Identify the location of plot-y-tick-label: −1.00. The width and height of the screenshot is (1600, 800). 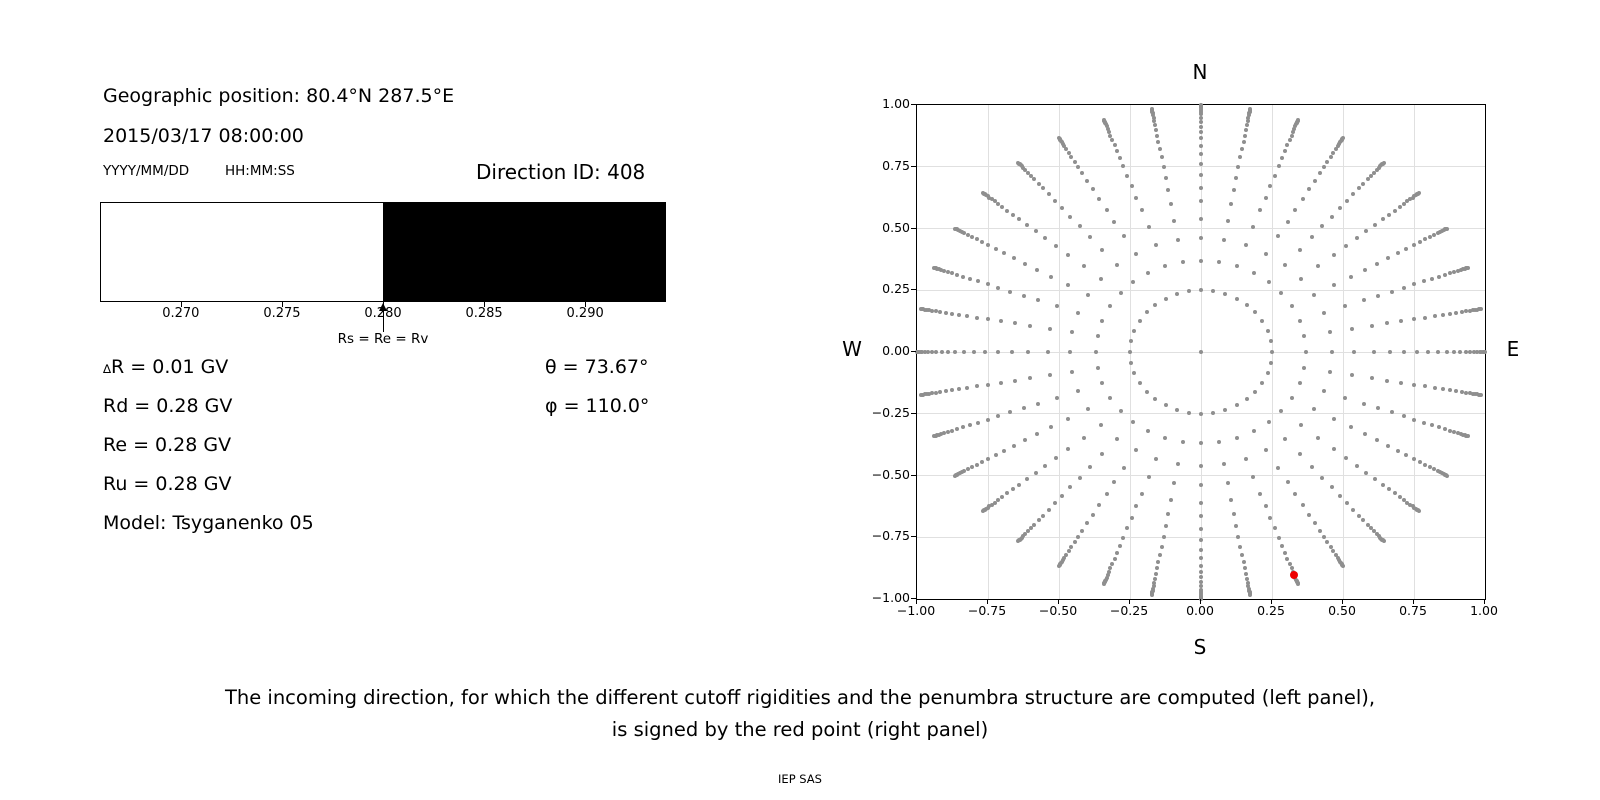
(890, 597).